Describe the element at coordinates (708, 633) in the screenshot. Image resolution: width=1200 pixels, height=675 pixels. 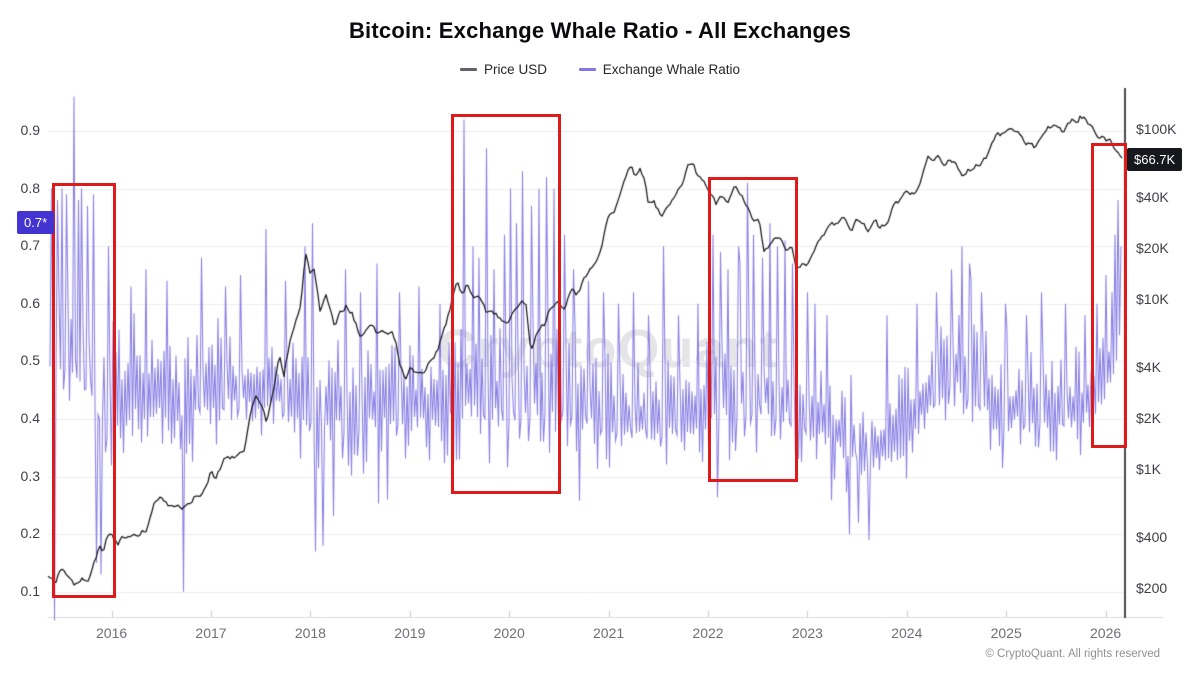
I see `x-tick-2022: 2022` at that location.